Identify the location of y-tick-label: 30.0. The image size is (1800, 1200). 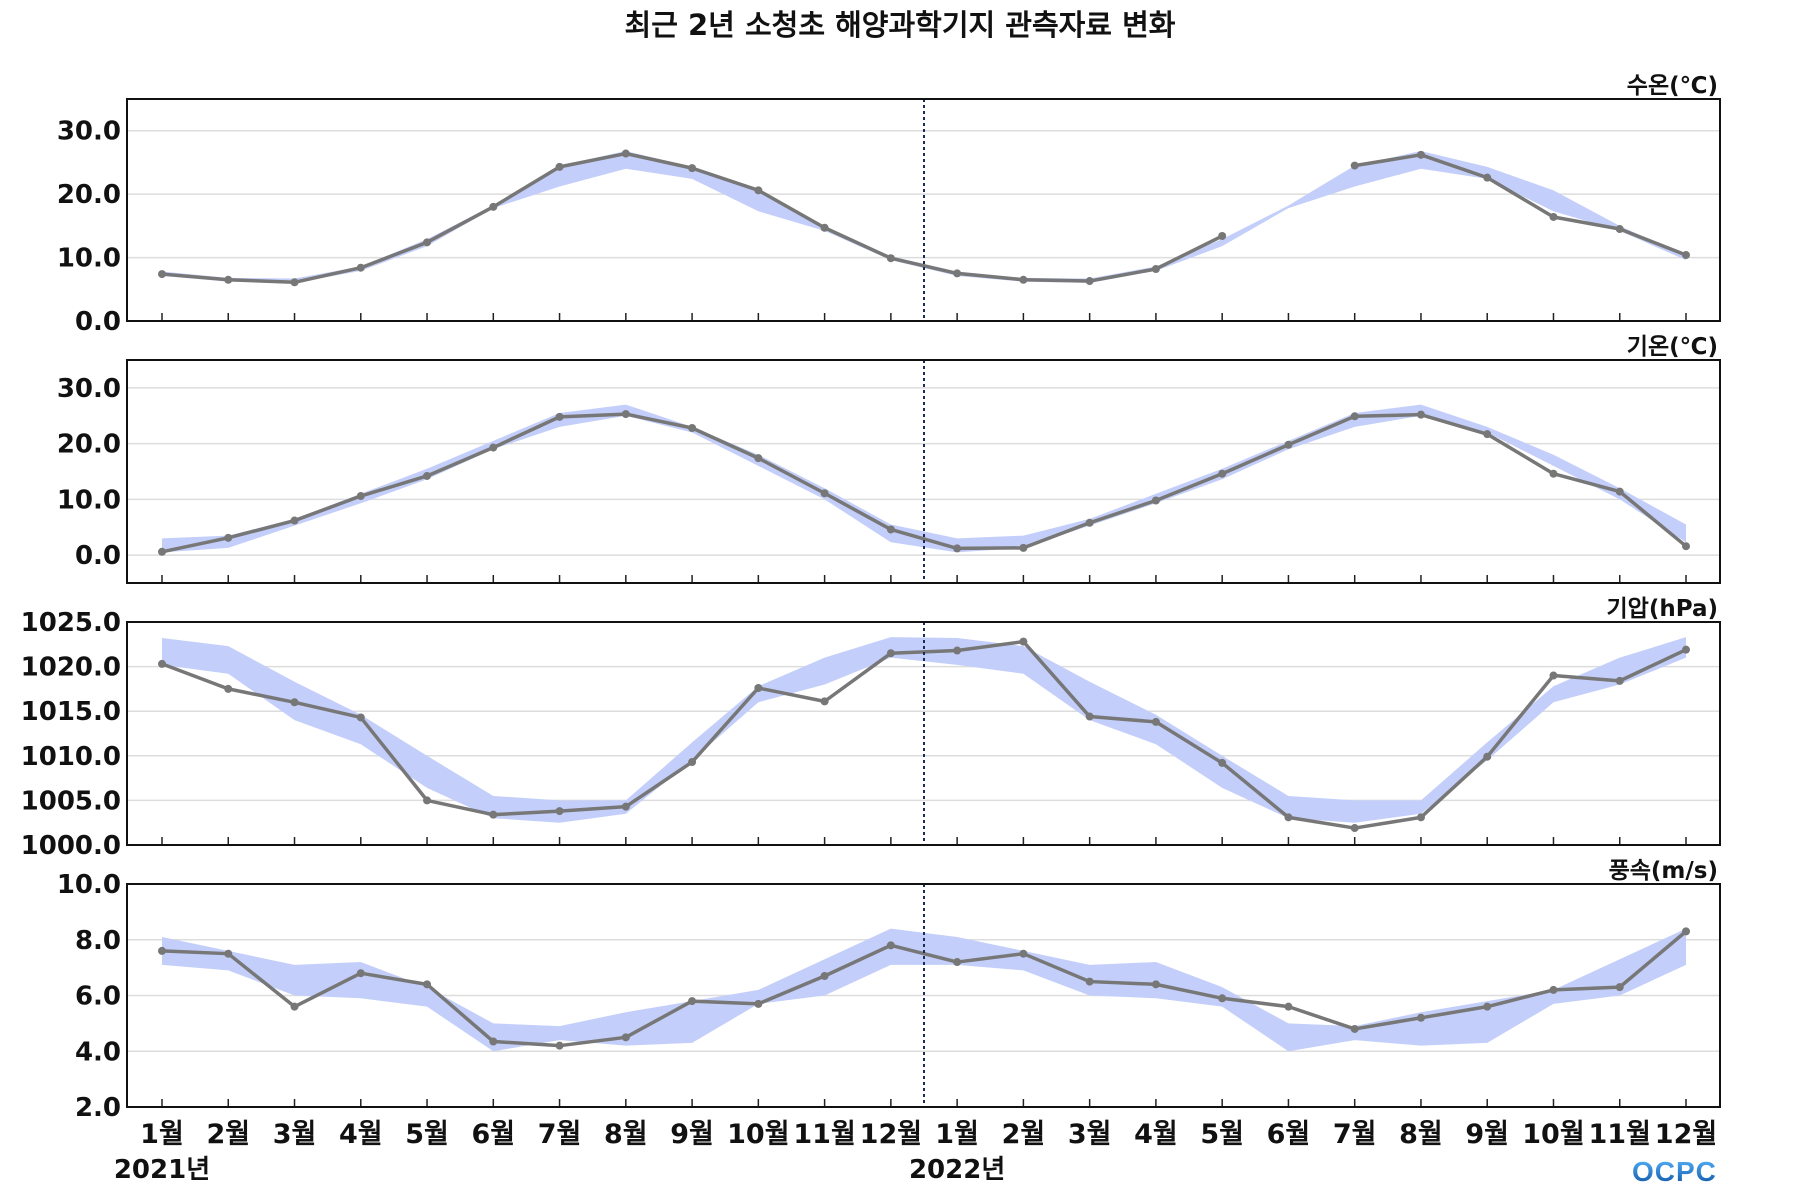
(89, 389).